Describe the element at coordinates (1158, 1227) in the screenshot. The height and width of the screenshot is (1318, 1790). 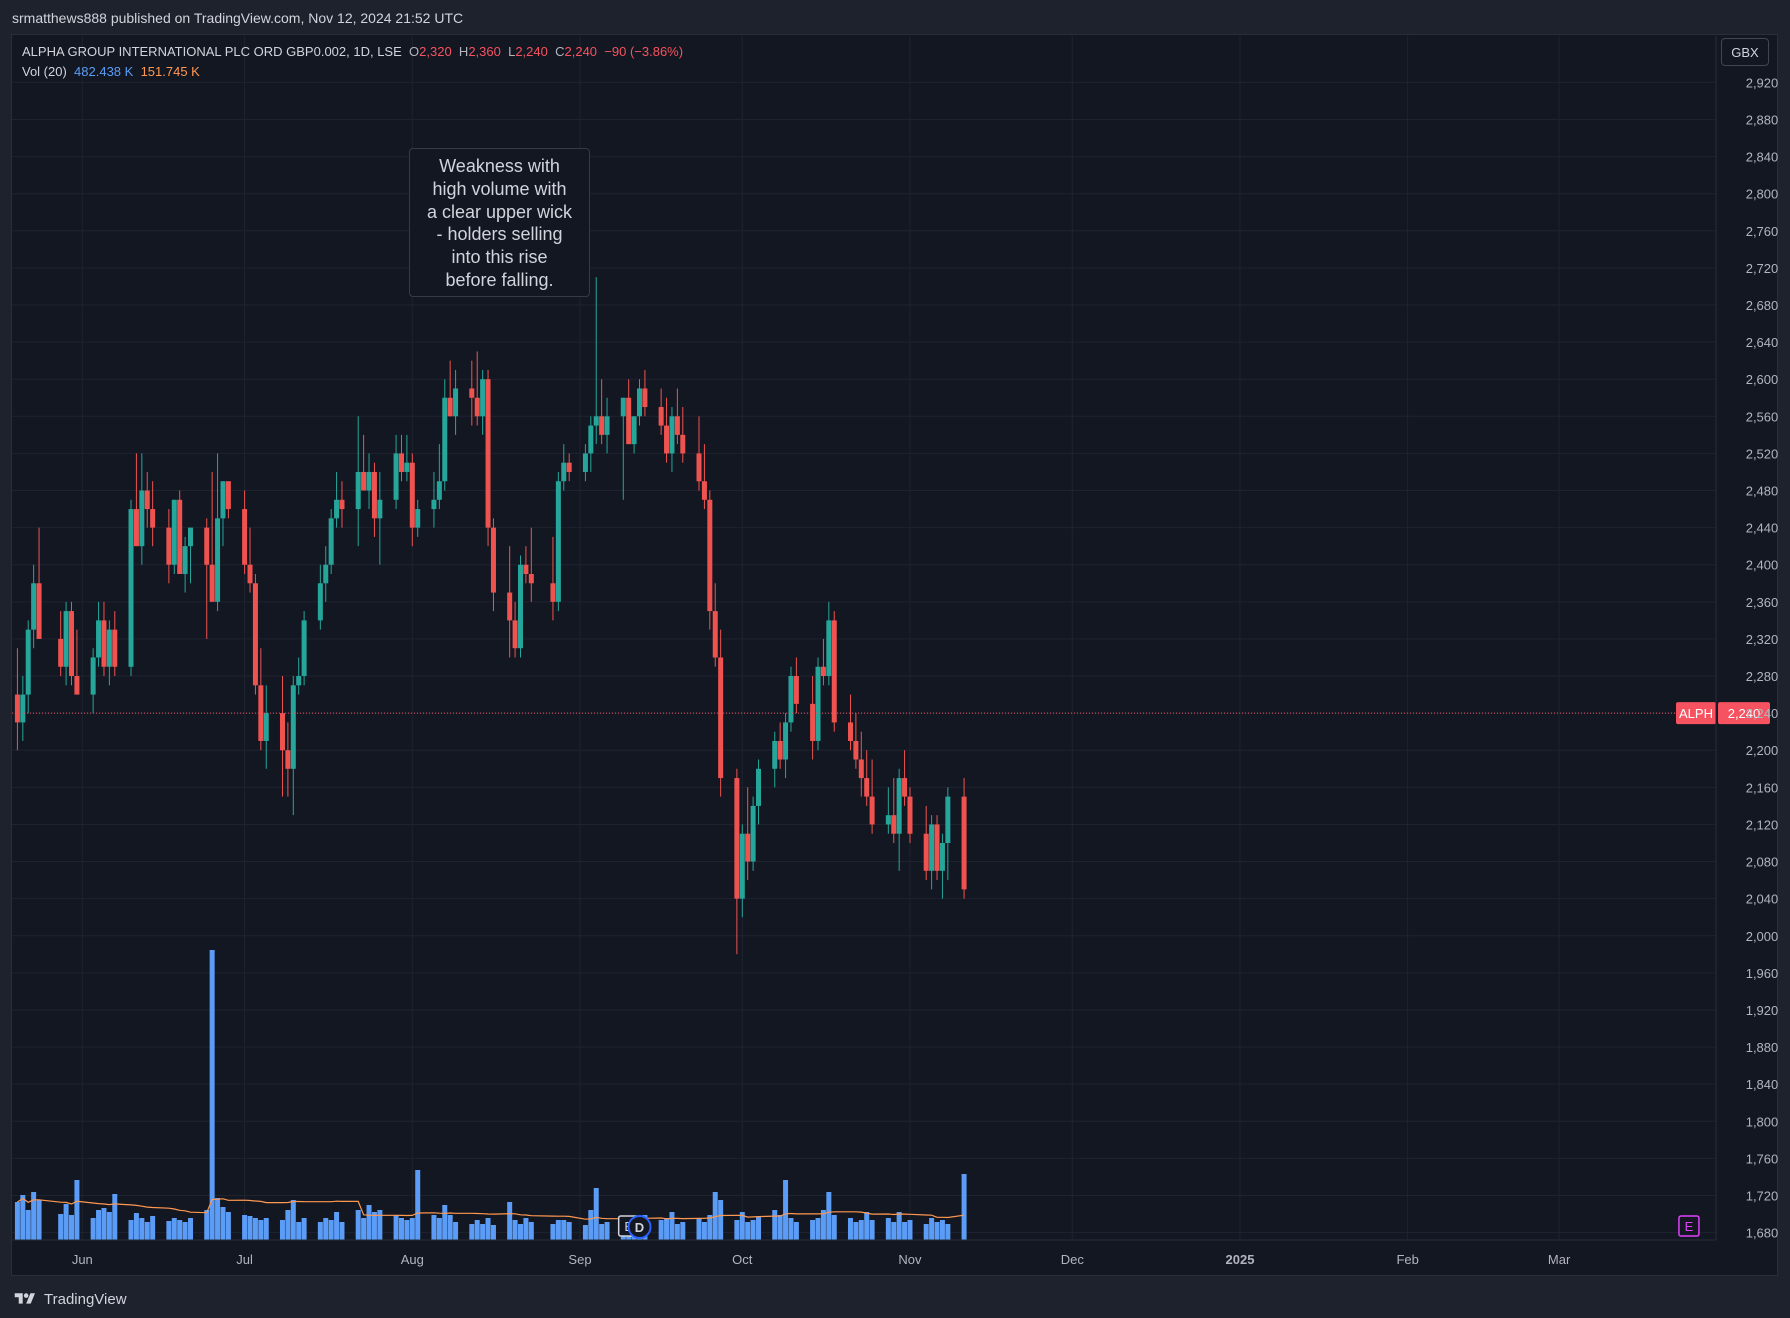
I see `event-markers: EDE` at that location.